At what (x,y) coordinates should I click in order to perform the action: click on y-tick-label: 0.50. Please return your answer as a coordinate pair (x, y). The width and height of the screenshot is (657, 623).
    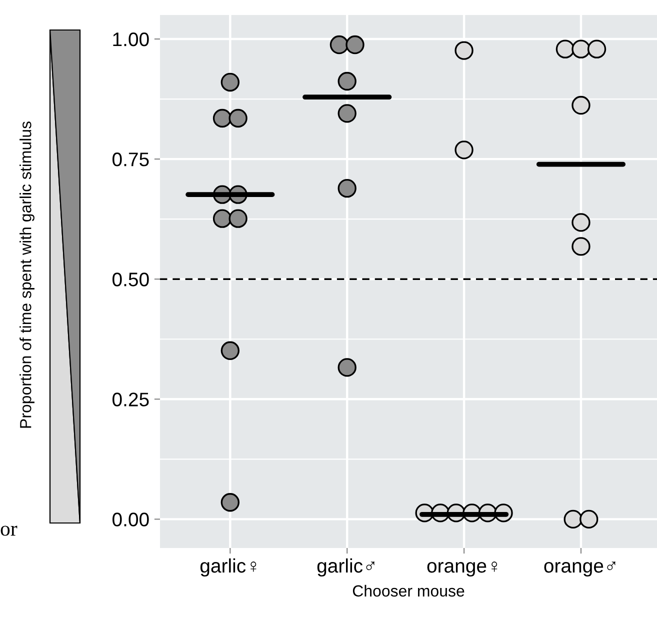
    Looking at the image, I should click on (130, 279).